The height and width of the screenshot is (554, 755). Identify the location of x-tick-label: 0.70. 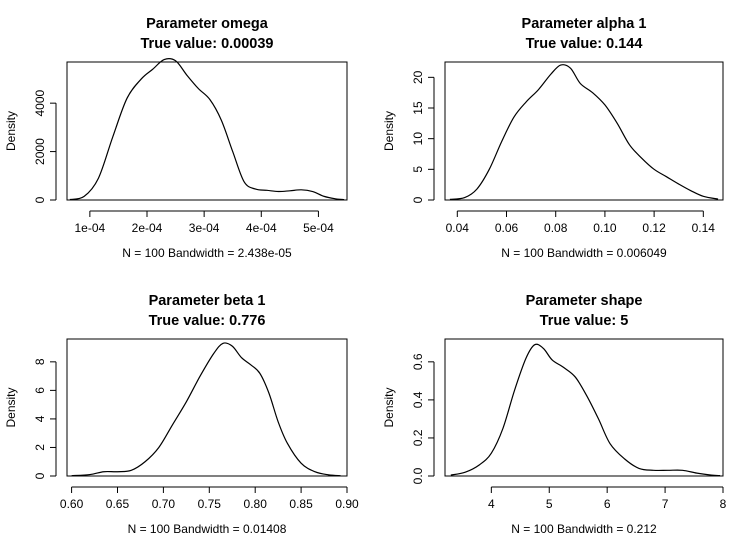
(164, 504).